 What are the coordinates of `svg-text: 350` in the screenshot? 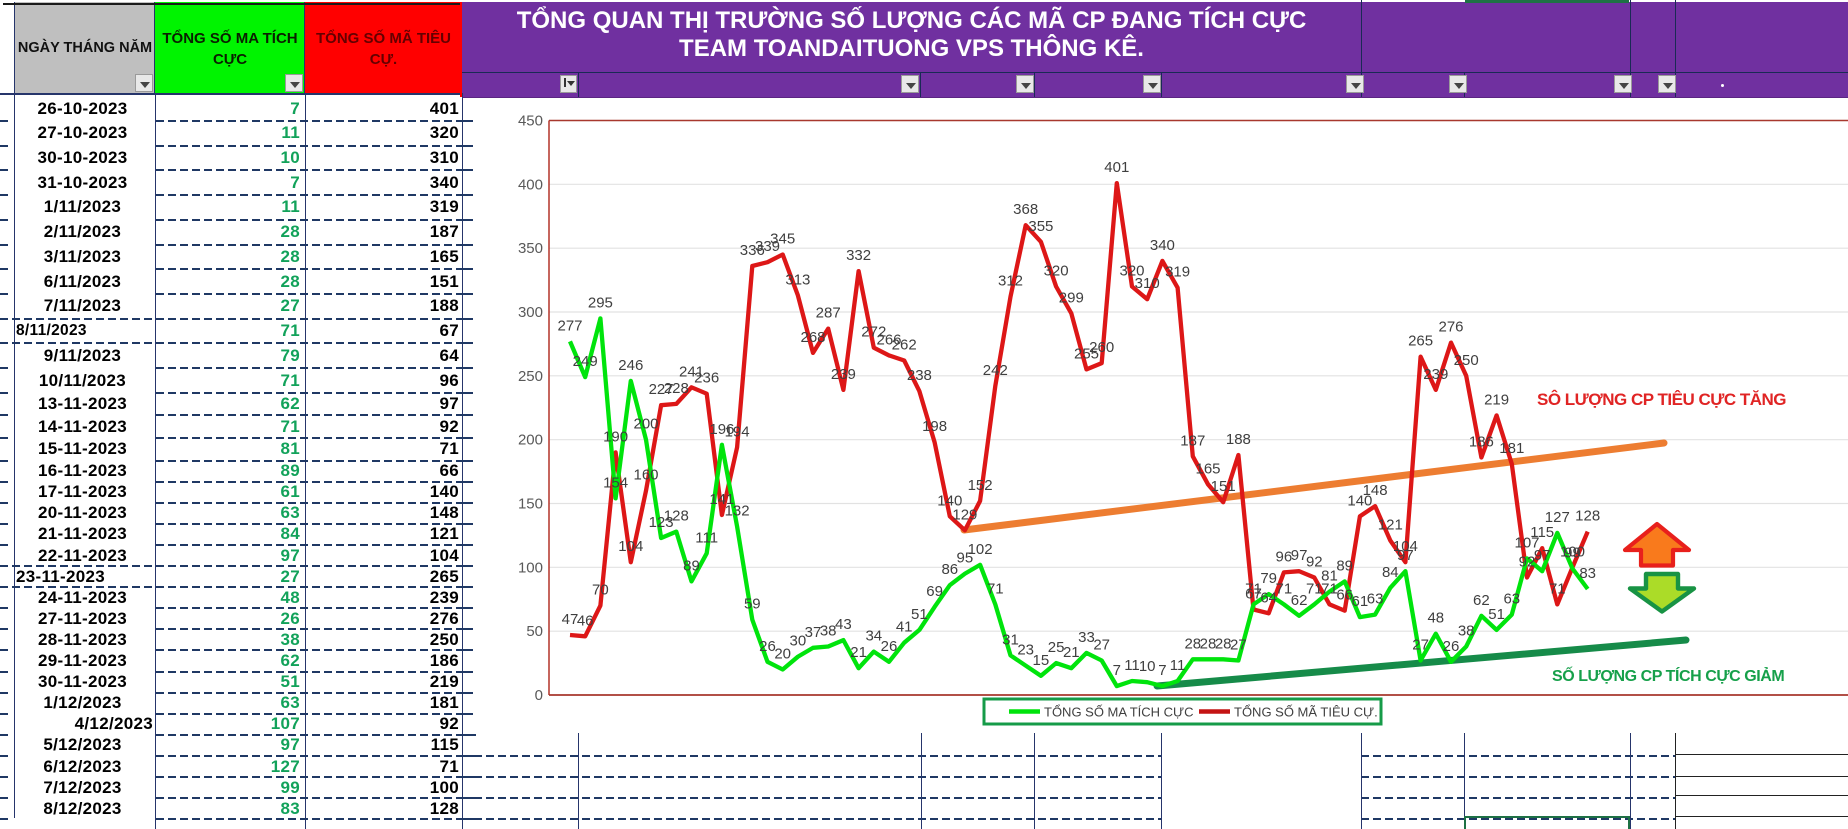 It's located at (530, 248).